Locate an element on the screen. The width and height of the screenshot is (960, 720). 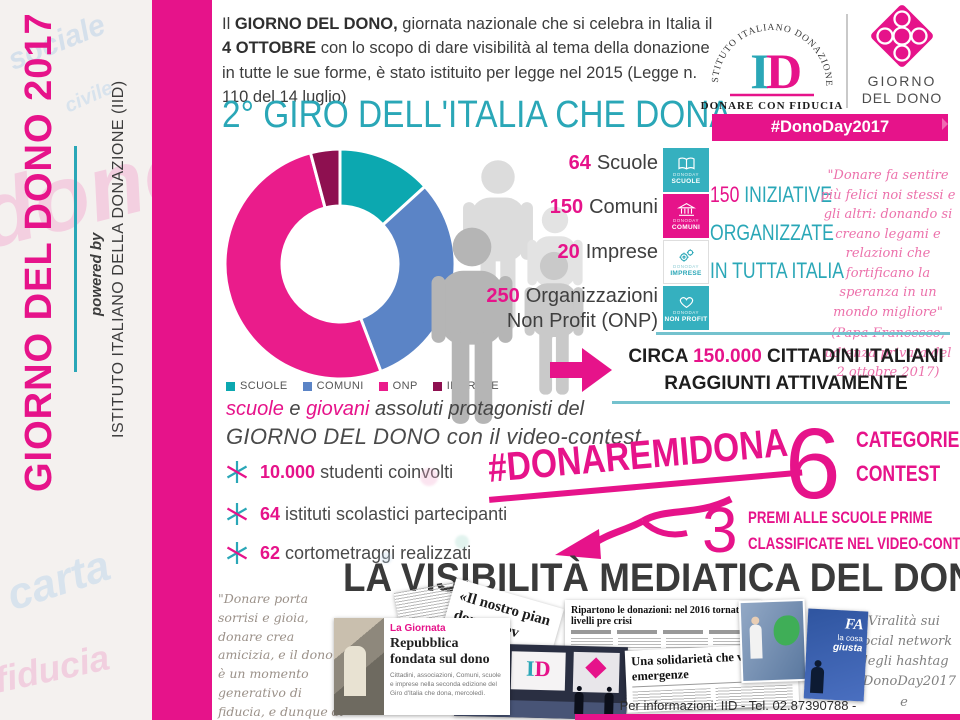
watermark-word: civile is located at coordinates (89, 97).